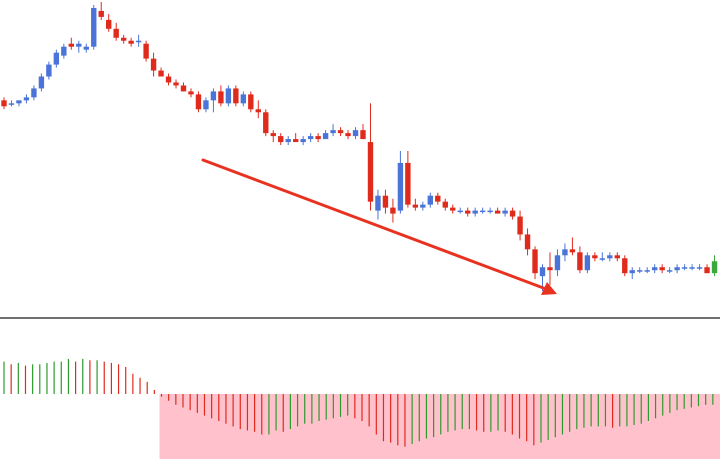 This screenshot has height=459, width=720. What do you see at coordinates (439, 426) in the screenshot?
I see `oscillator-shaded-region` at bounding box center [439, 426].